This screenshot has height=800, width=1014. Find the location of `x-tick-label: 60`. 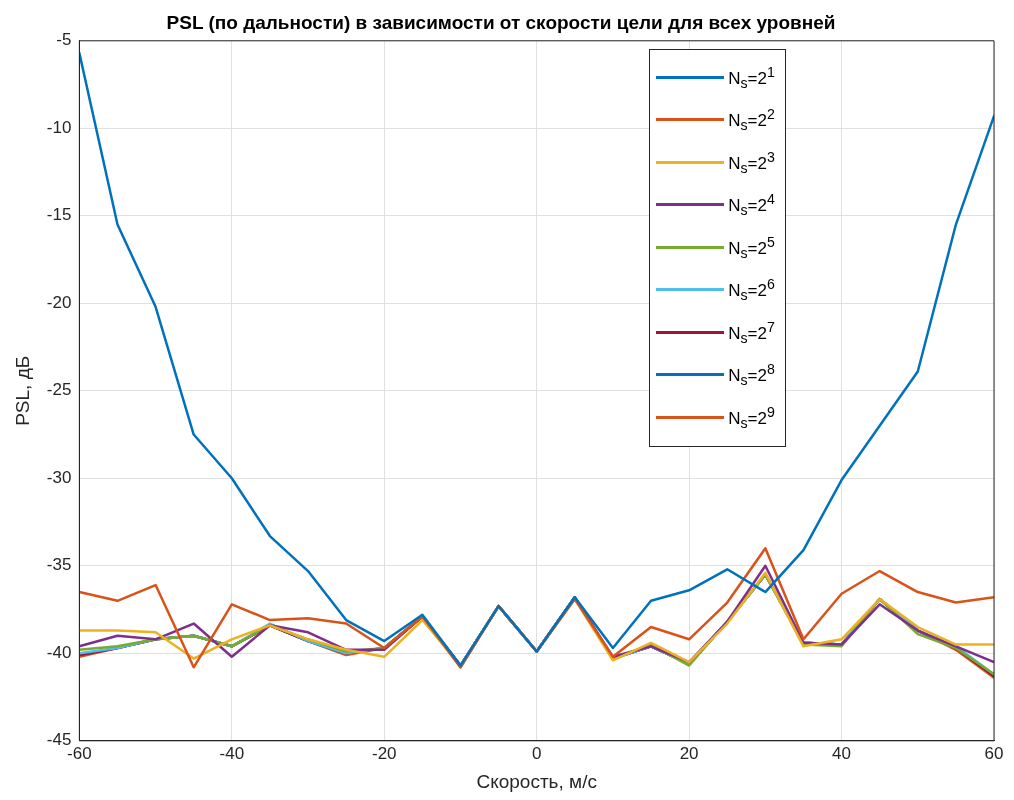

x-tick-label: 60 is located at coordinates (994, 753).